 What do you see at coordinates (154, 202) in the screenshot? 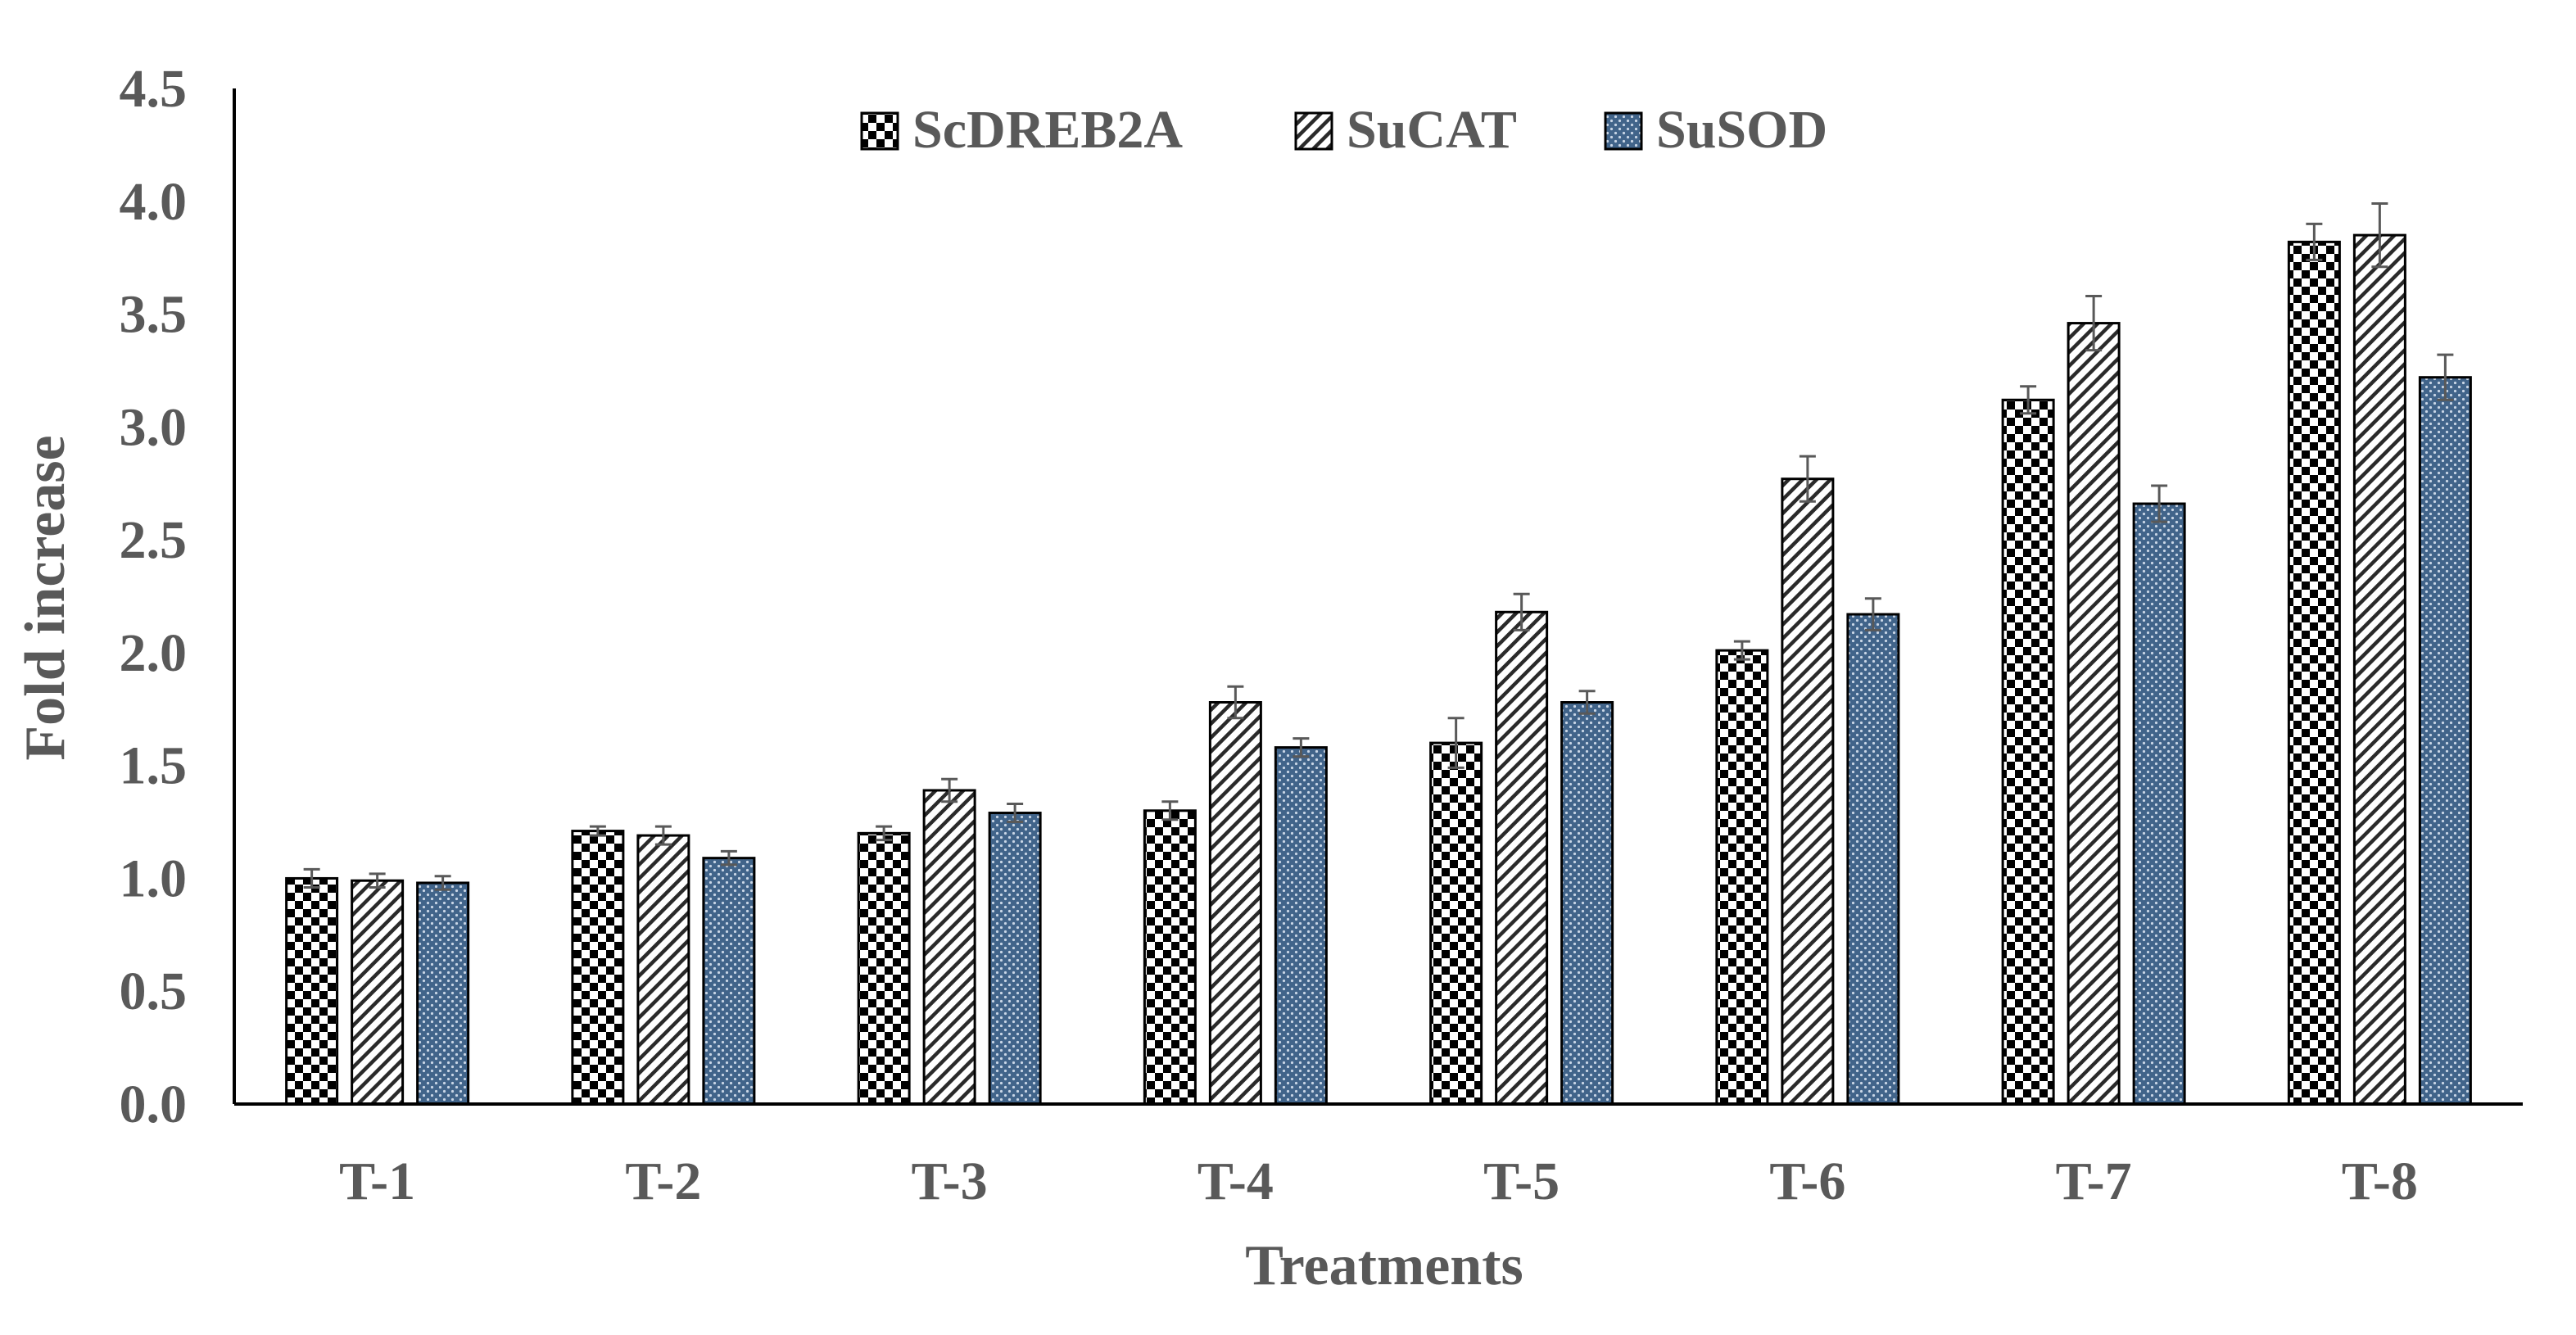
I see `y-tick-label: 4.0` at bounding box center [154, 202].